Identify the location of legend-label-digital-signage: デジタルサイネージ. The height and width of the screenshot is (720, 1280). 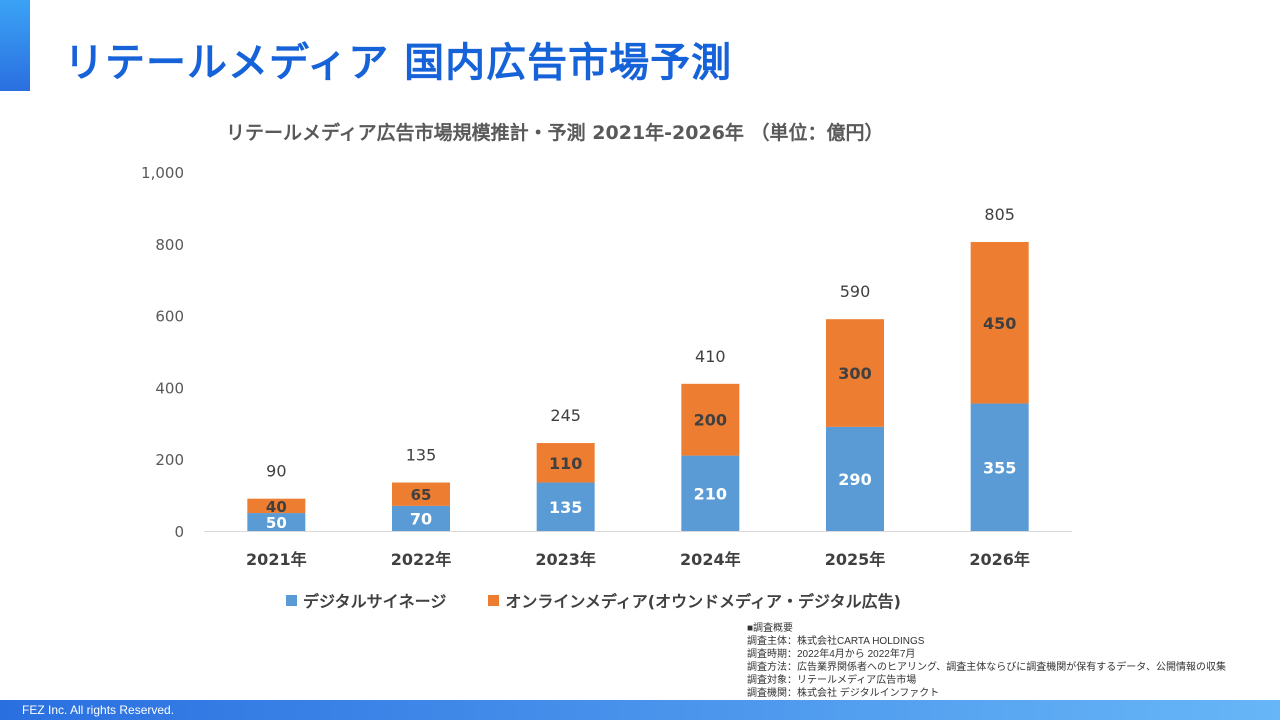
(375, 601).